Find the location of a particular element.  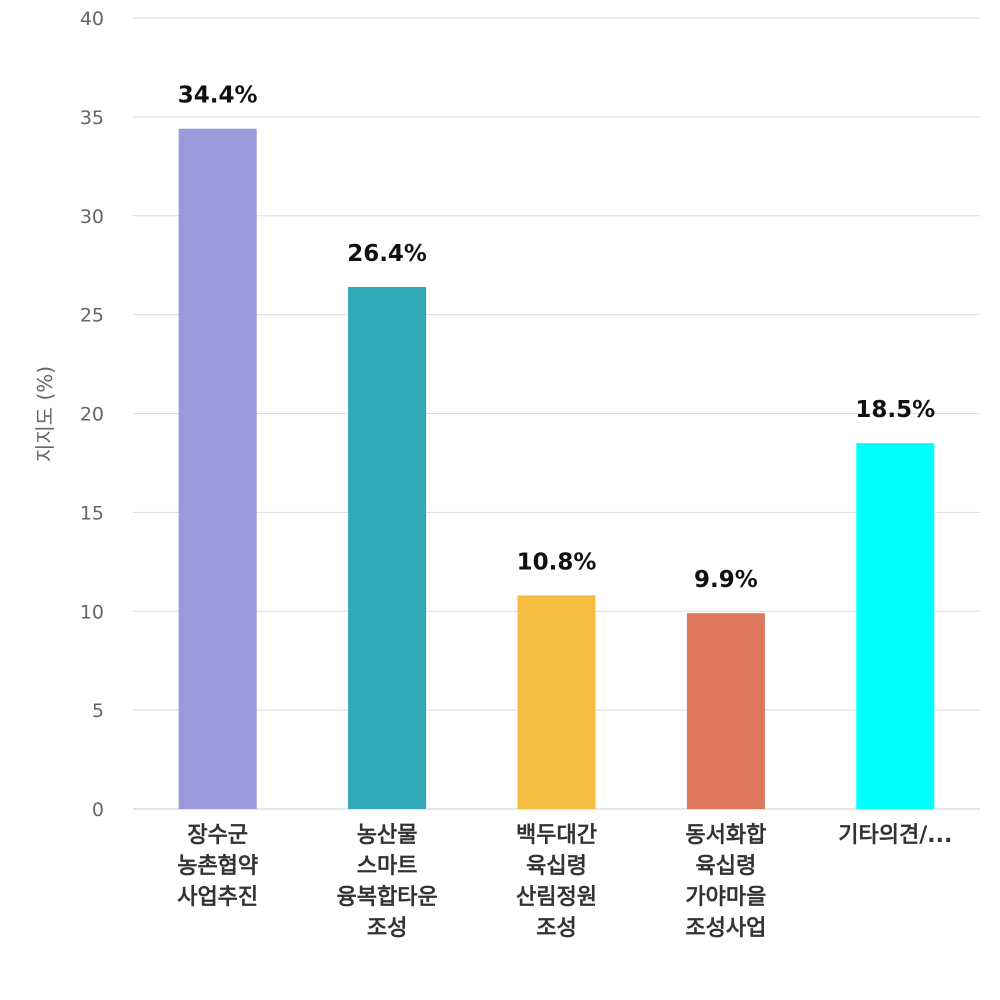

x-tick-label: 농산물 스마트 융복합타운 조성 is located at coordinates (386, 882).